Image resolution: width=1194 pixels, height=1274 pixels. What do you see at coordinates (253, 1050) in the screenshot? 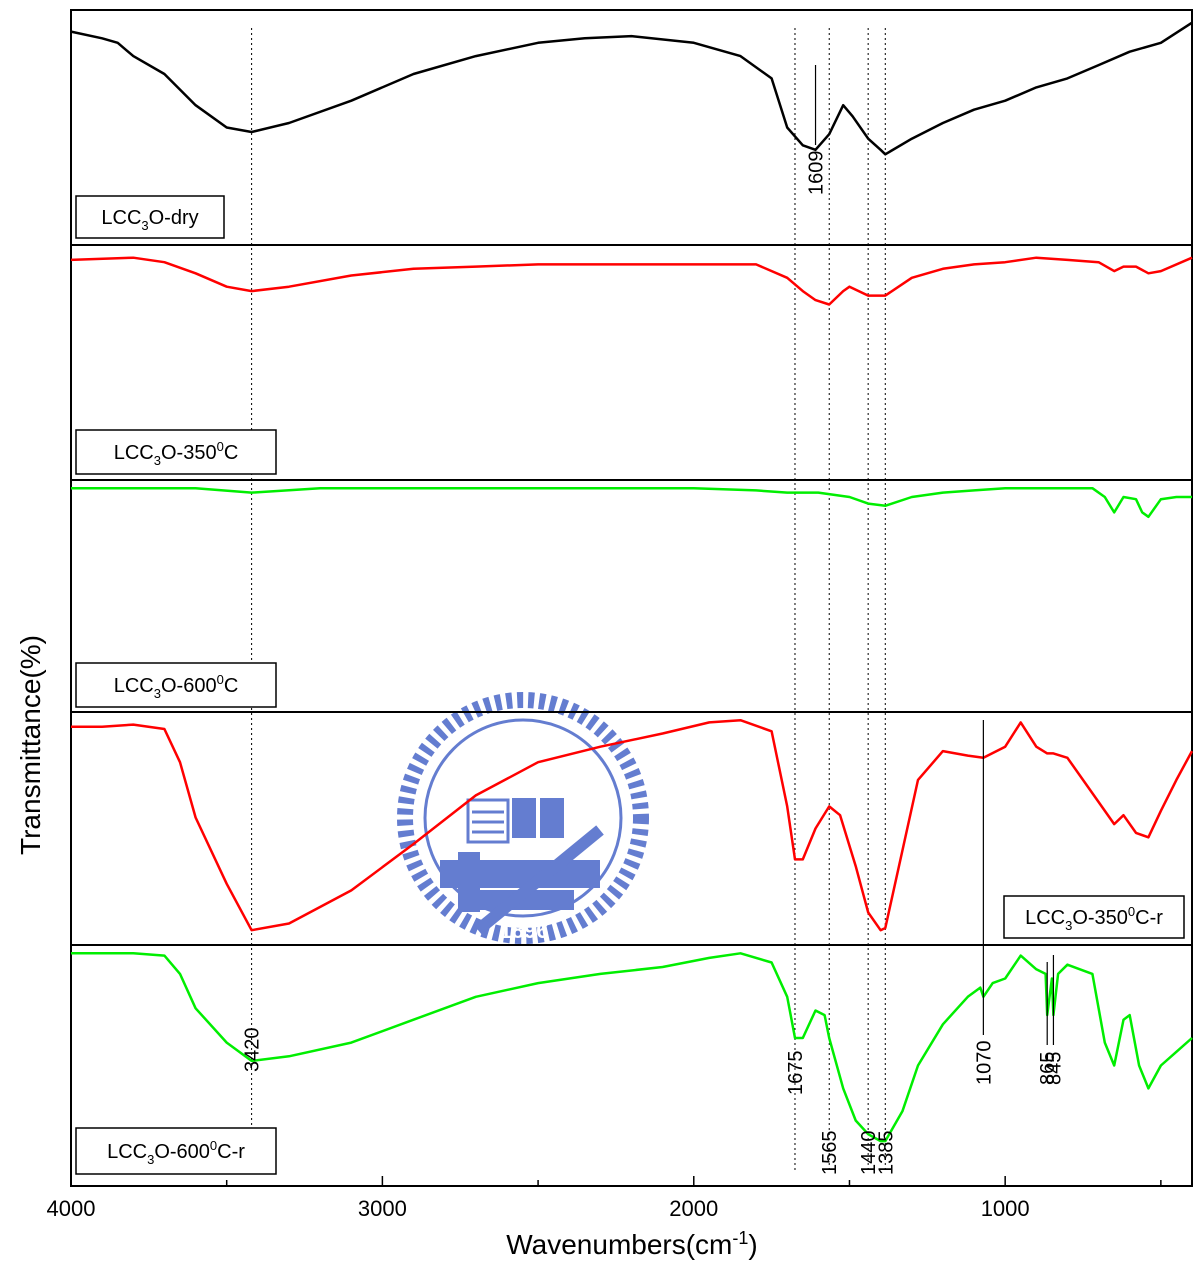
I see `peak-label-3420: 3420` at bounding box center [253, 1050].